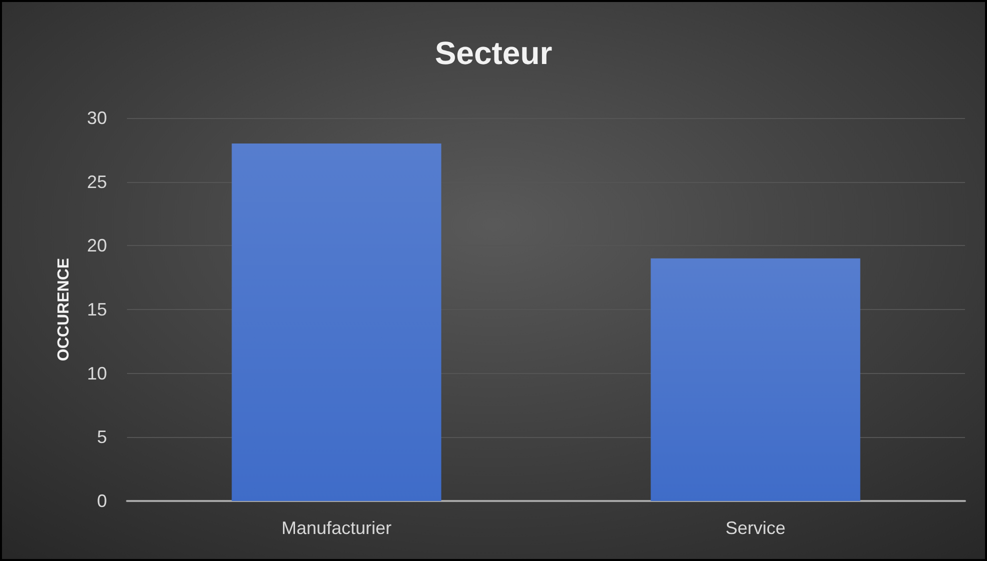 This screenshot has height=561, width=987. What do you see at coordinates (64, 310) in the screenshot?
I see `y-axis-title: OCCURENCE` at bounding box center [64, 310].